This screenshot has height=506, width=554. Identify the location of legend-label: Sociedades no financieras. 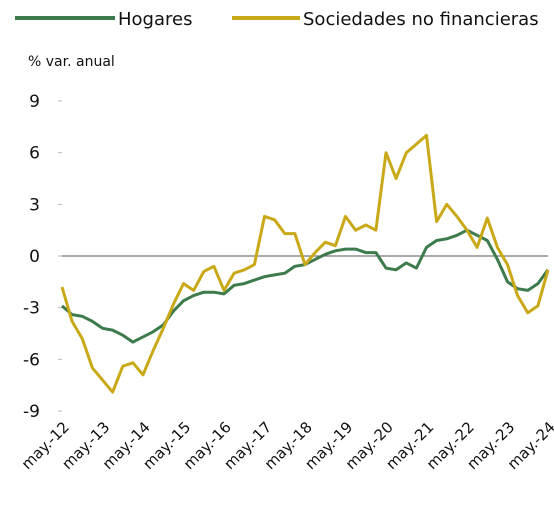
(421, 19).